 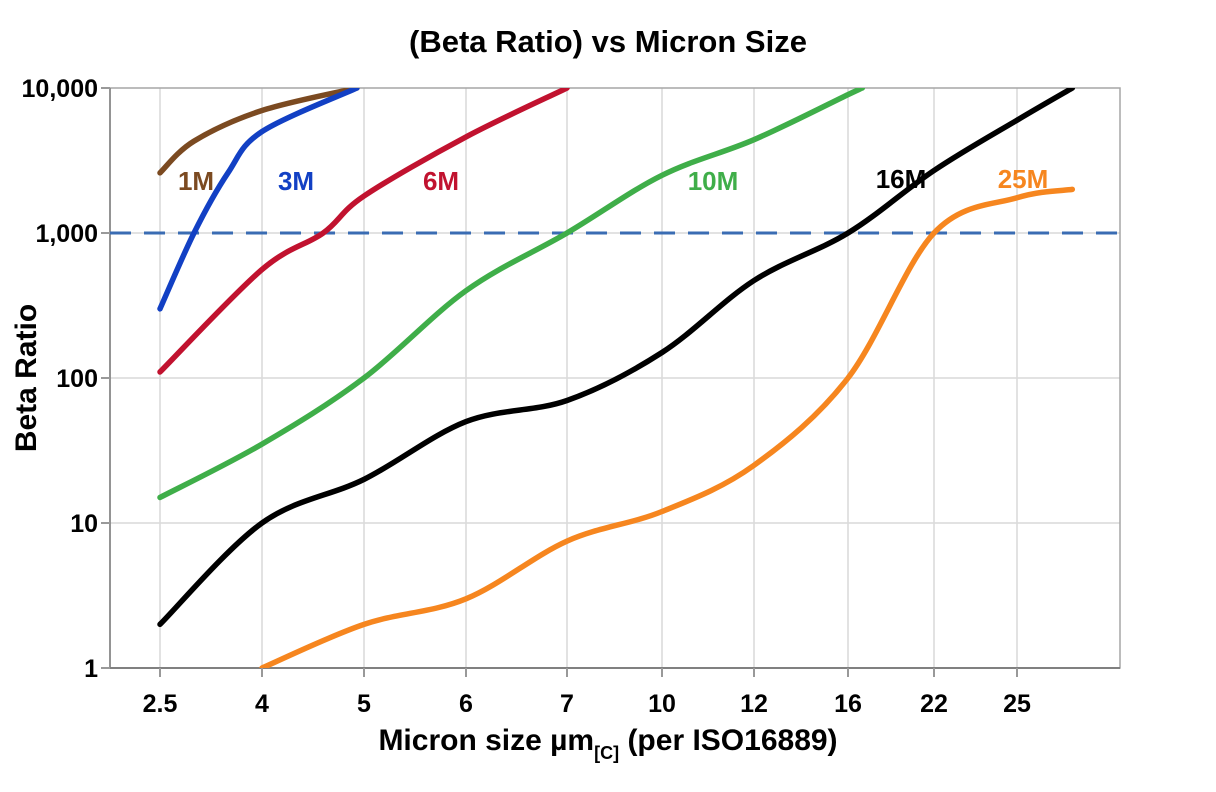 I want to click on series-label-10M: 10M, so click(x=713, y=181).